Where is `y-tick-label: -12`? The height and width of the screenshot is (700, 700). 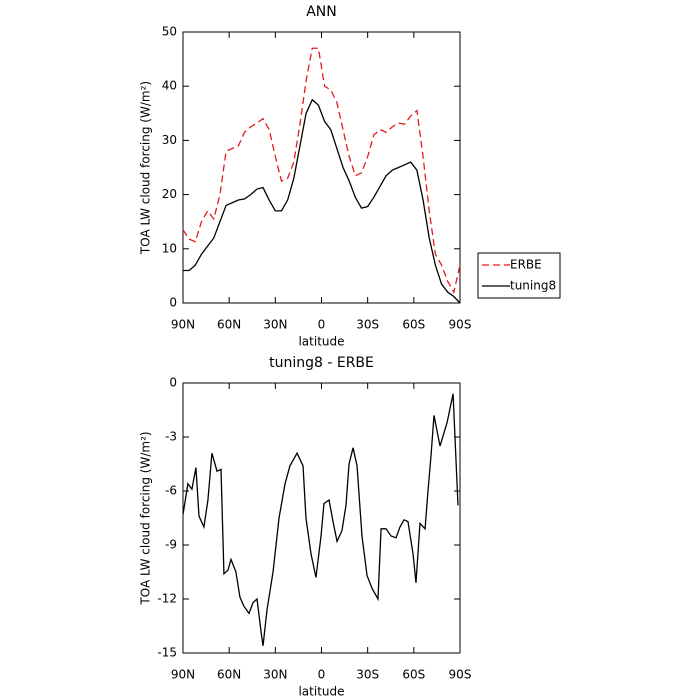
y-tick-label: -12 is located at coordinates (167, 599).